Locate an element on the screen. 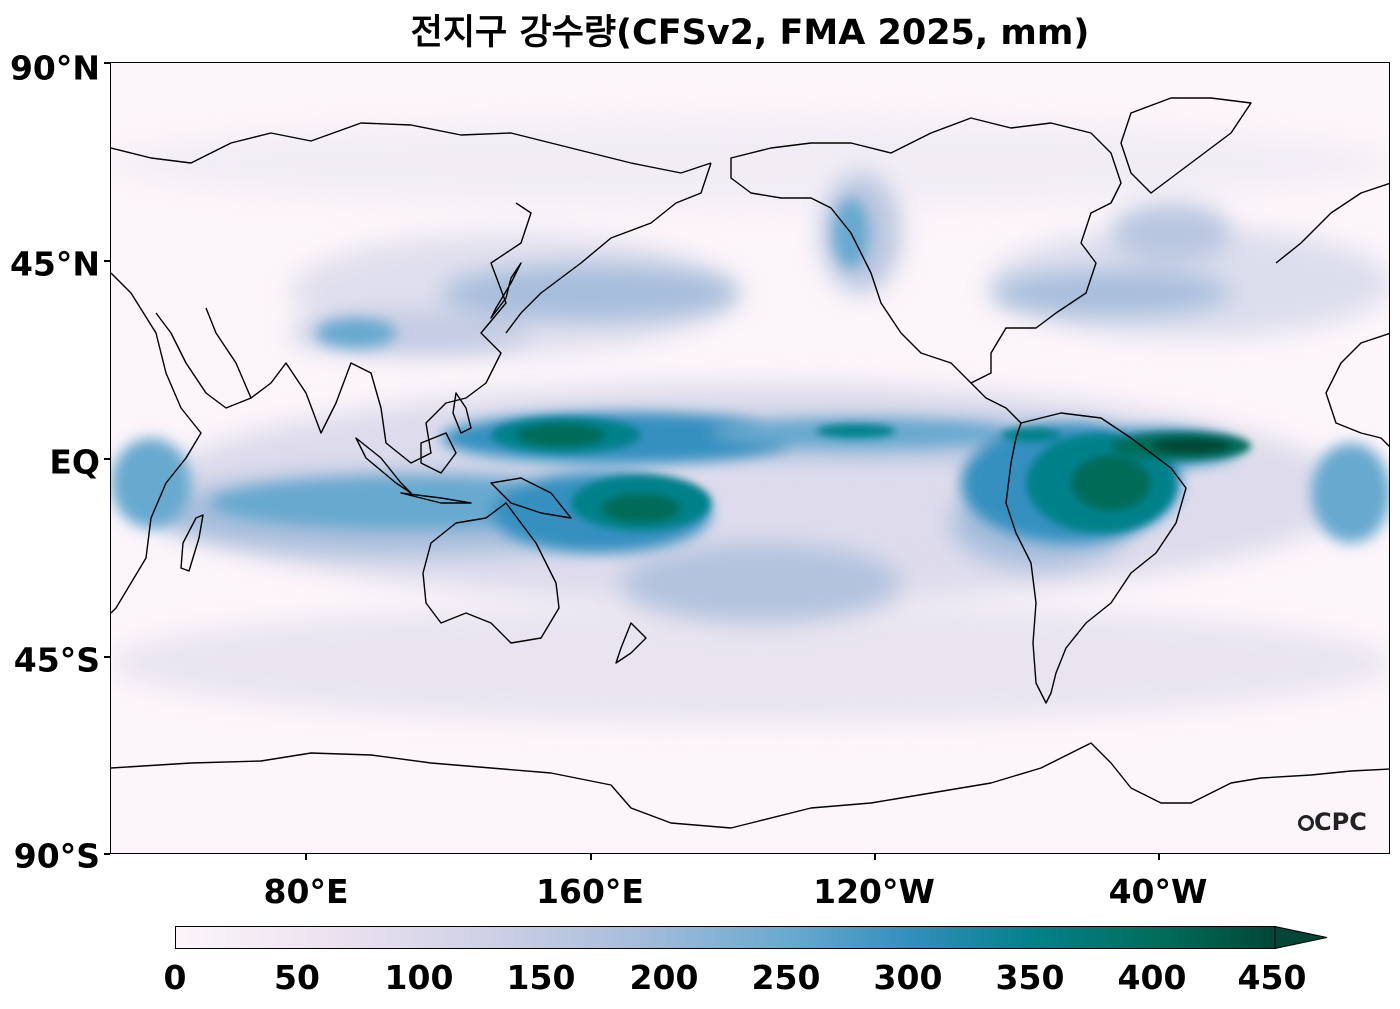 Image resolution: width=1400 pixels, height=1009 pixels. colorbar is located at coordinates (752, 942).